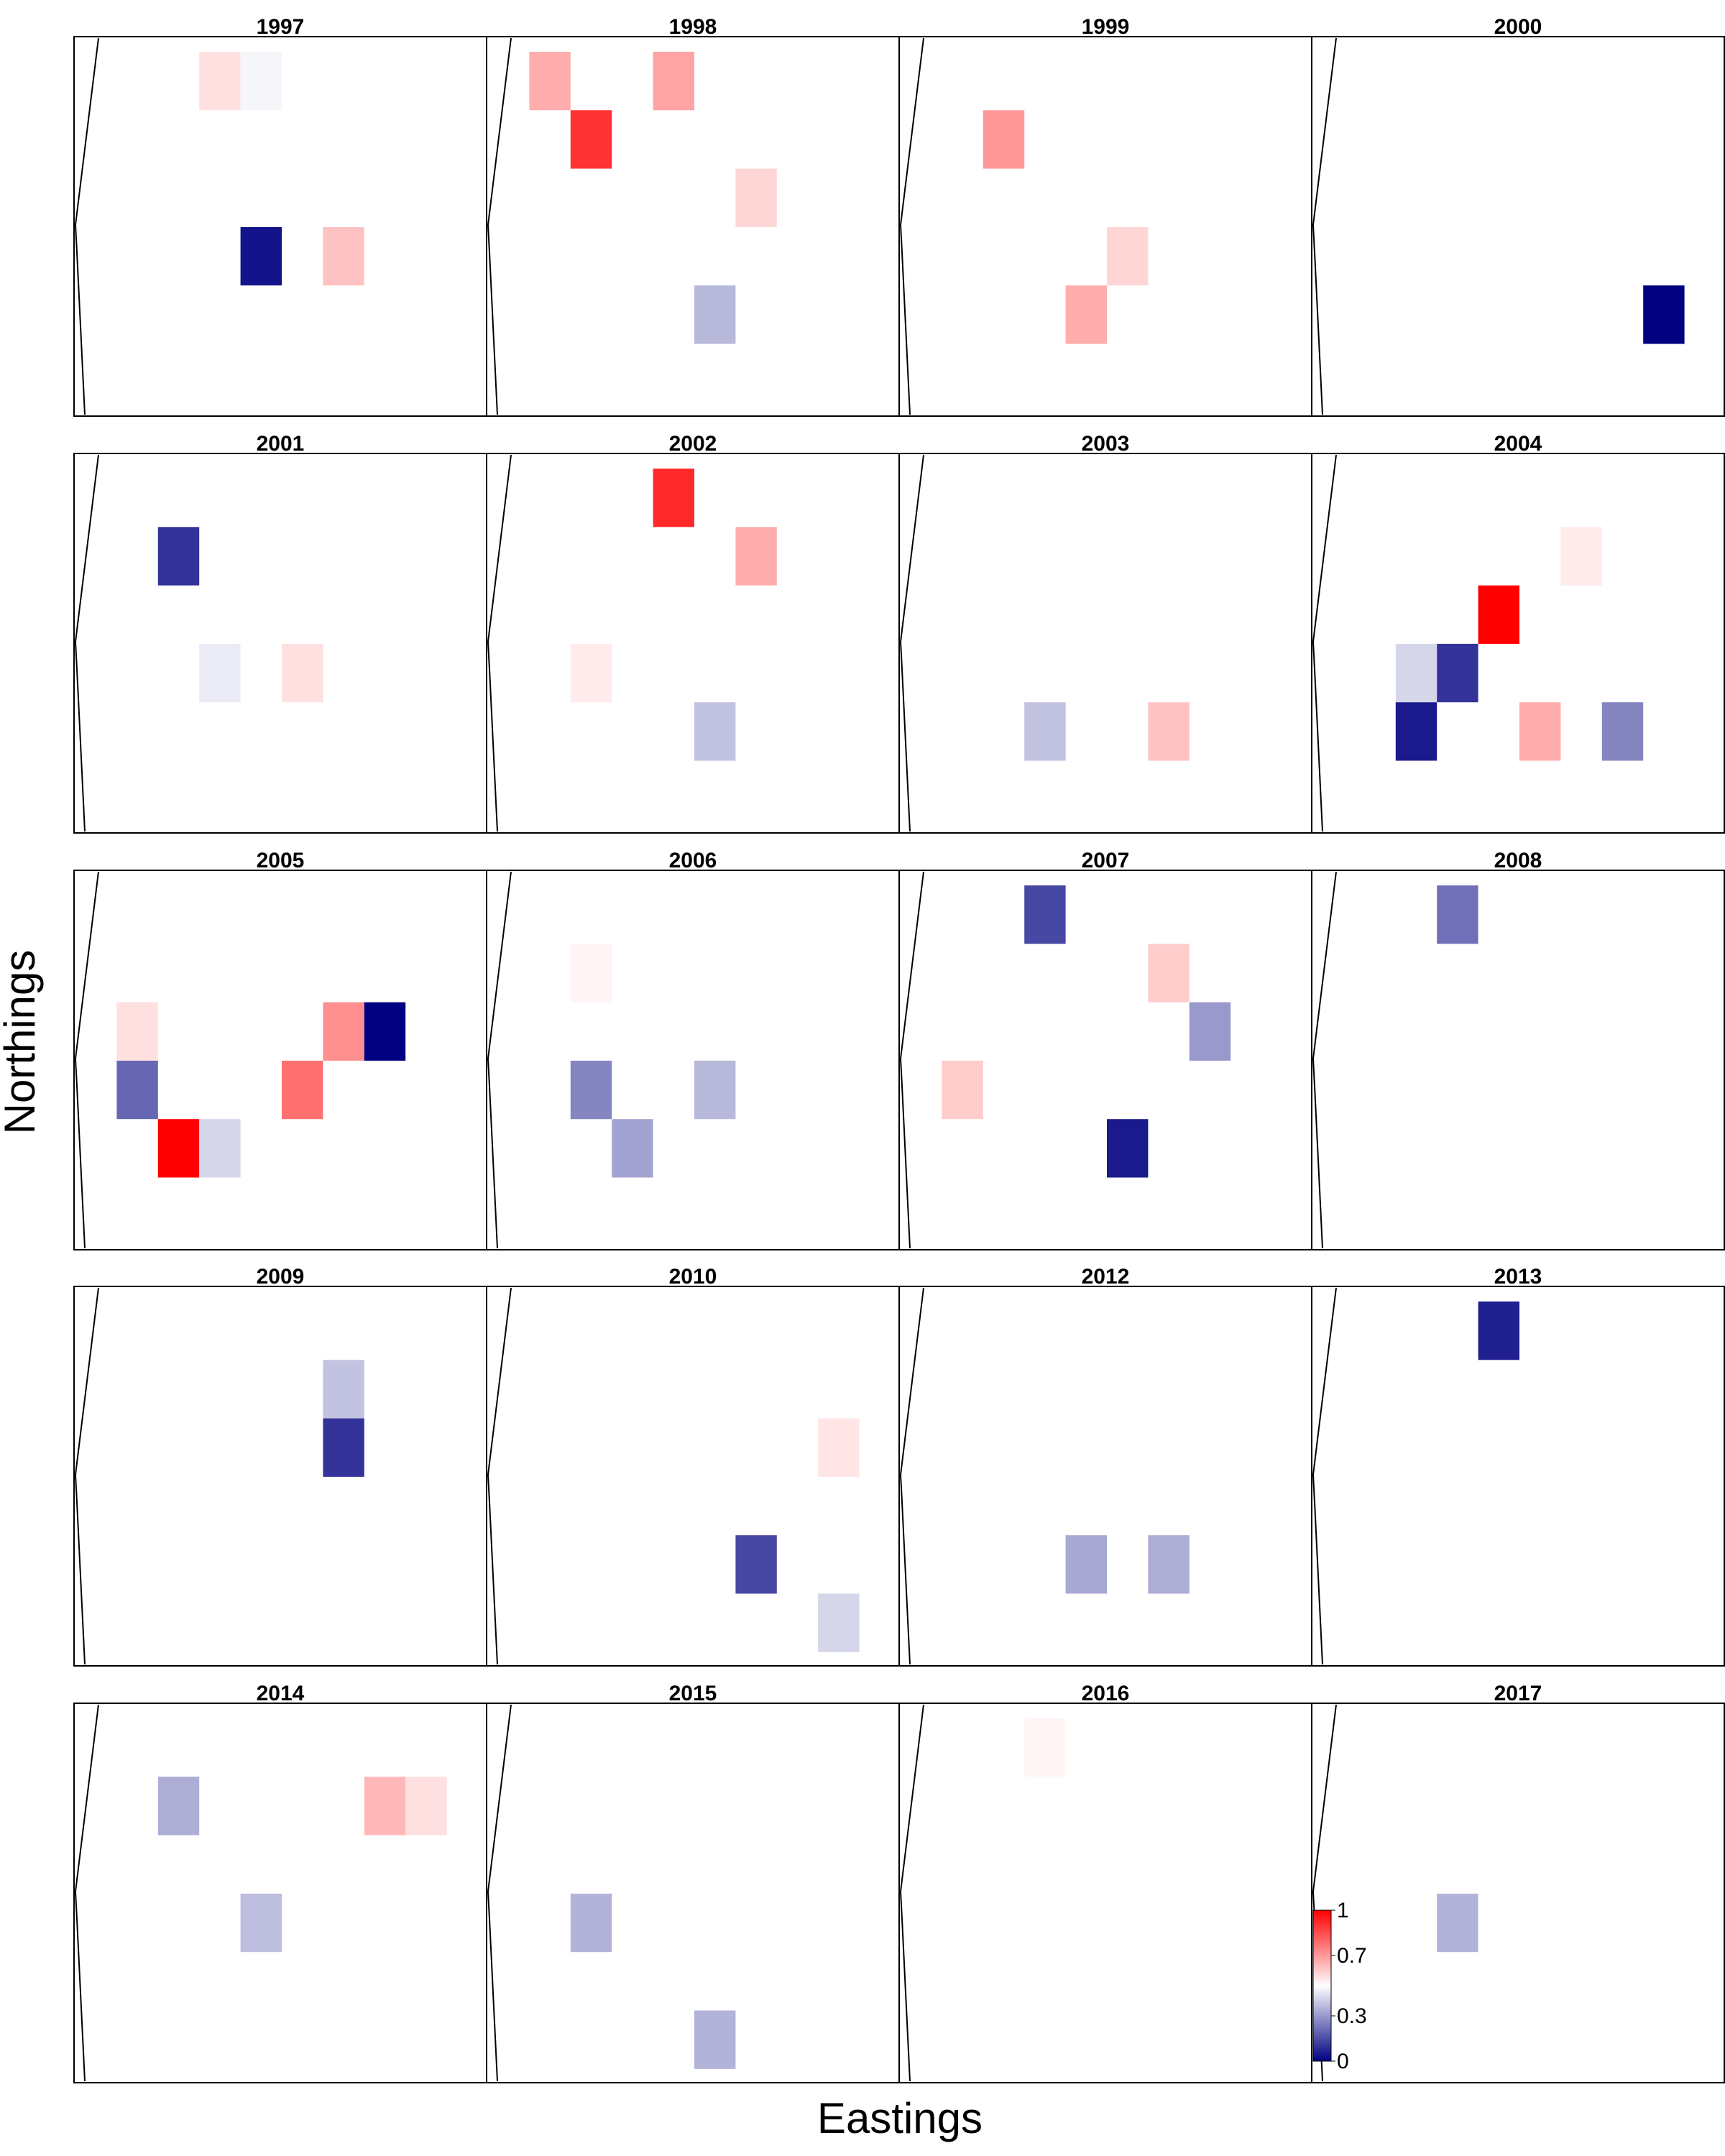  Describe the element at coordinates (1518, 27) in the screenshot. I see `panel-title: 2000` at that location.